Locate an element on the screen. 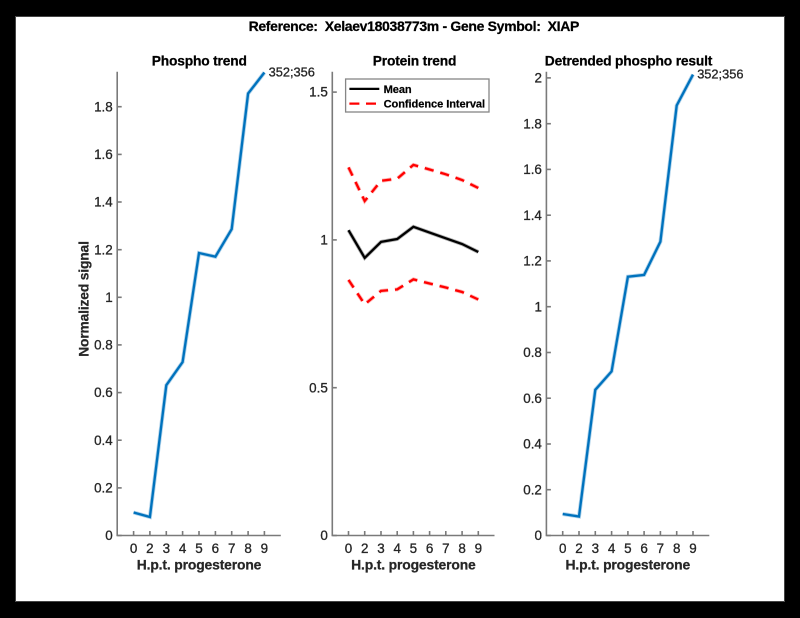  svg-text: Mean is located at coordinates (398, 90).